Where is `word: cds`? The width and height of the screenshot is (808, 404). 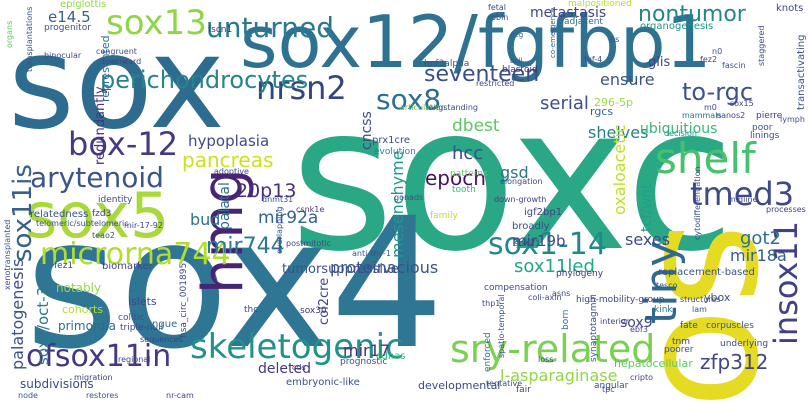 word: cds is located at coordinates (299, 367).